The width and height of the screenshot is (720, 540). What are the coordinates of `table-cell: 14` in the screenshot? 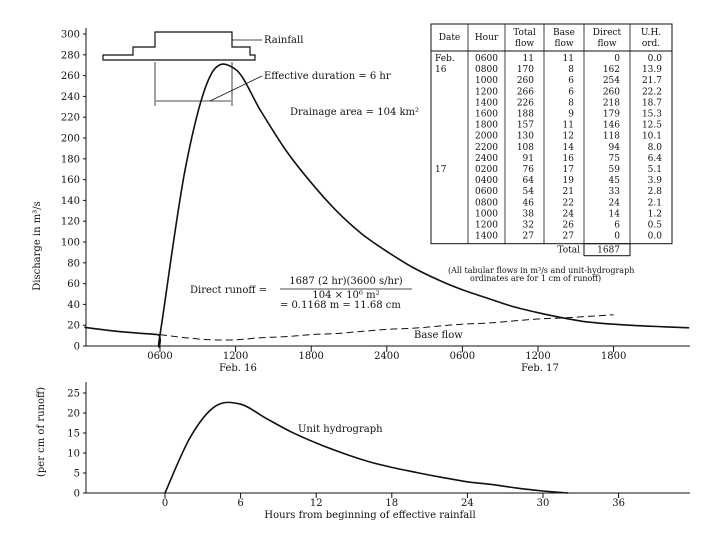 It's located at (615, 214).